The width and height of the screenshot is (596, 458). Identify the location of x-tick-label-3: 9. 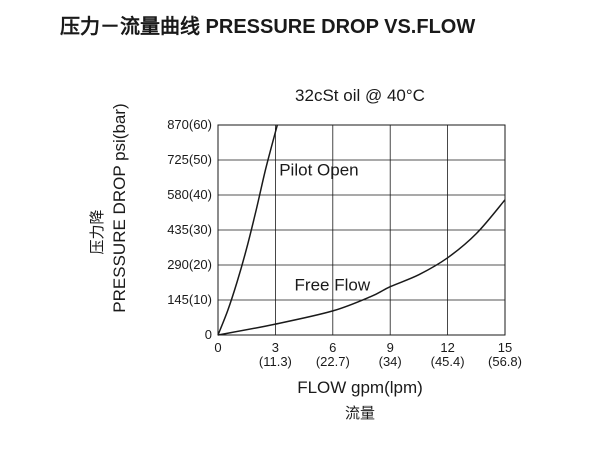
(390, 347).